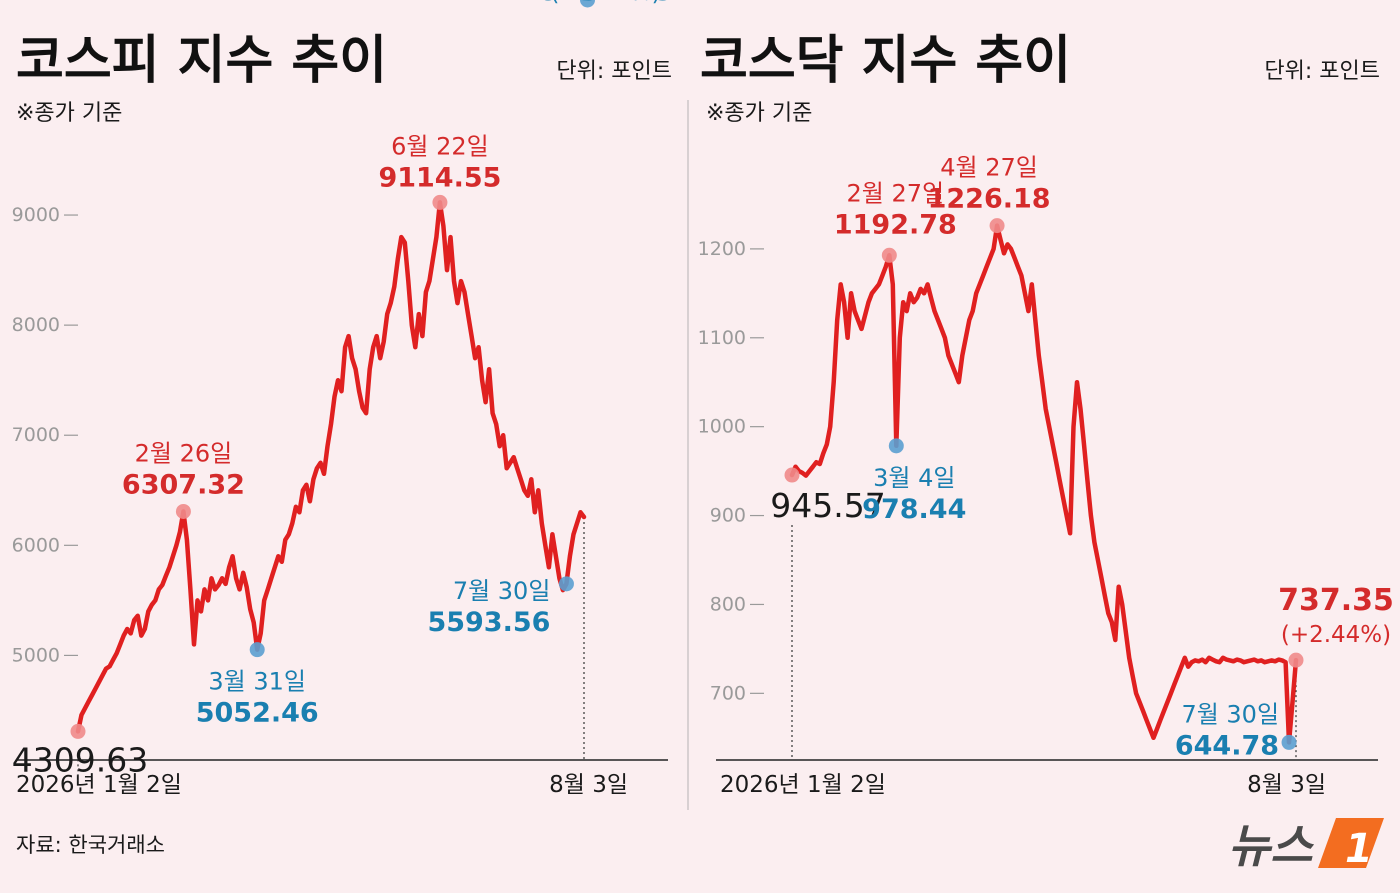  Describe the element at coordinates (989, 199) in the screenshot. I see `kosdaq-annotation-value: 1226.18` at that location.